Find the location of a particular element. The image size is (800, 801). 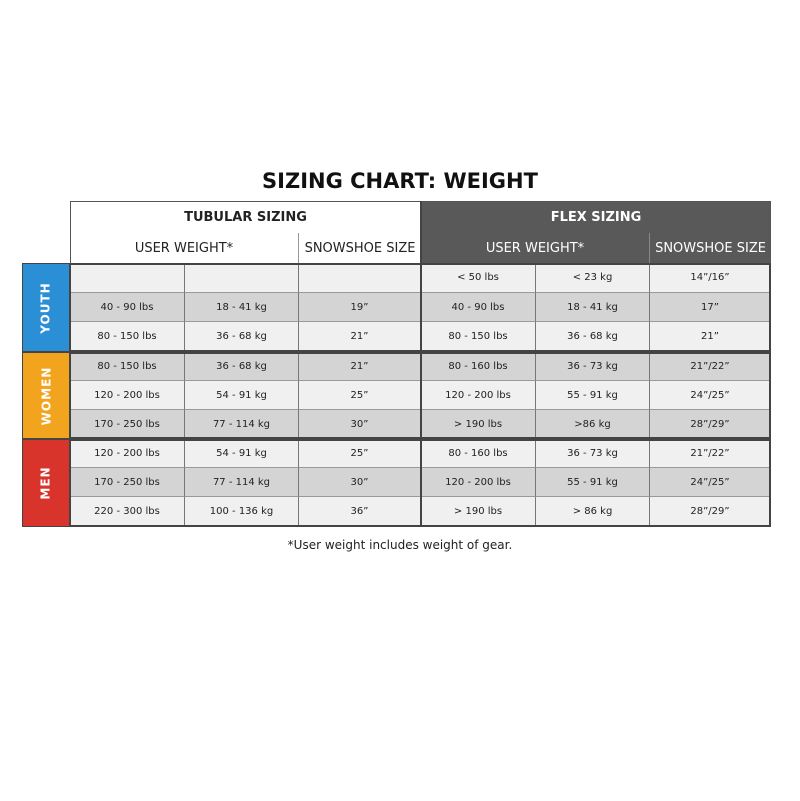

table-cell: 100 - 136 kg is located at coordinates (242, 512).